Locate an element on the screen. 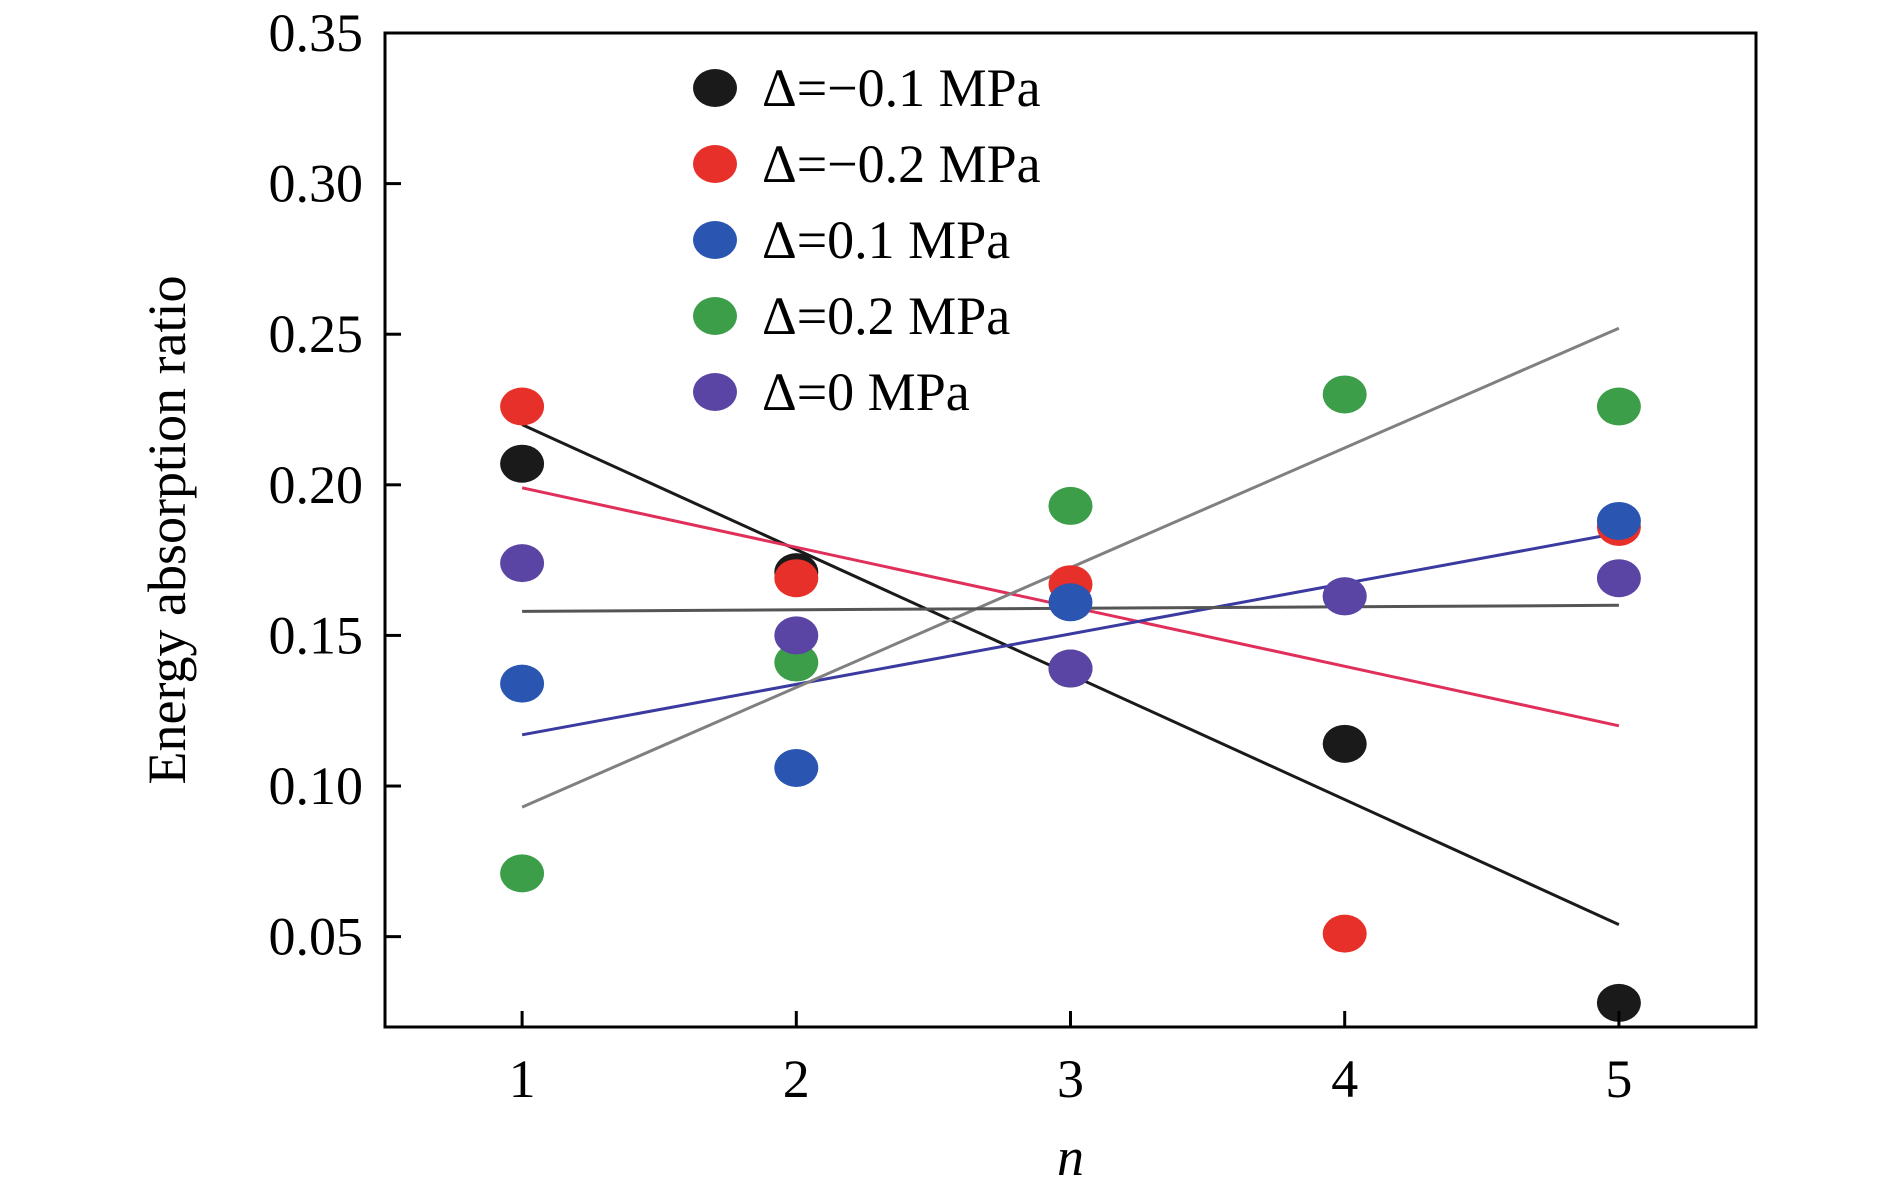 Image resolution: width=1890 pixels, height=1200 pixels. legend-label: Δ=0 MPa is located at coordinates (866, 392).